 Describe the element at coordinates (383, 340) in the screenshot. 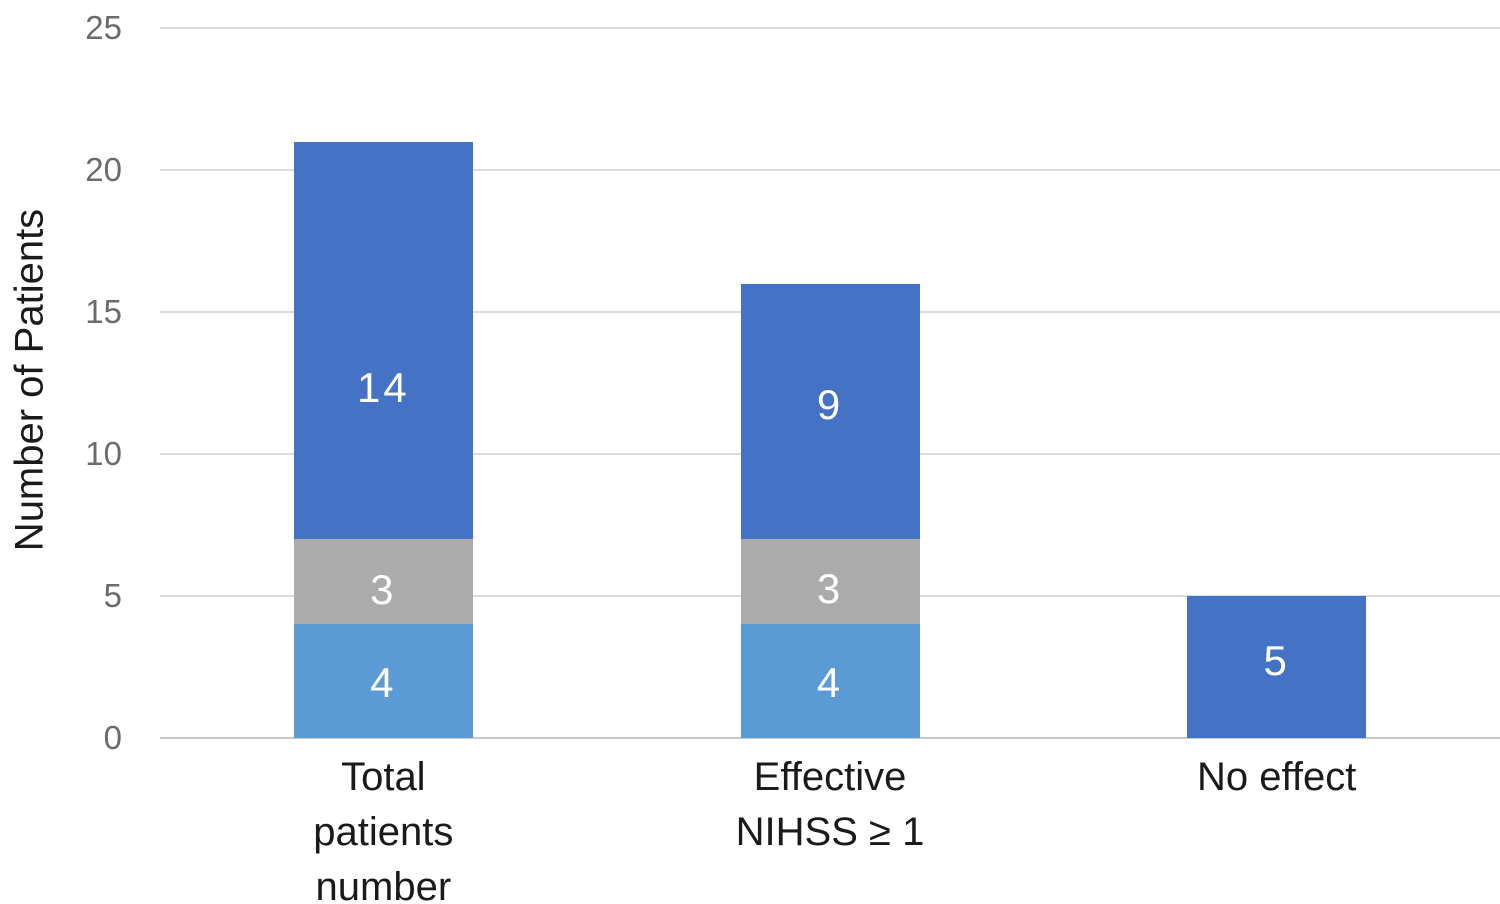

I see `dark-blue-segment: 14` at that location.